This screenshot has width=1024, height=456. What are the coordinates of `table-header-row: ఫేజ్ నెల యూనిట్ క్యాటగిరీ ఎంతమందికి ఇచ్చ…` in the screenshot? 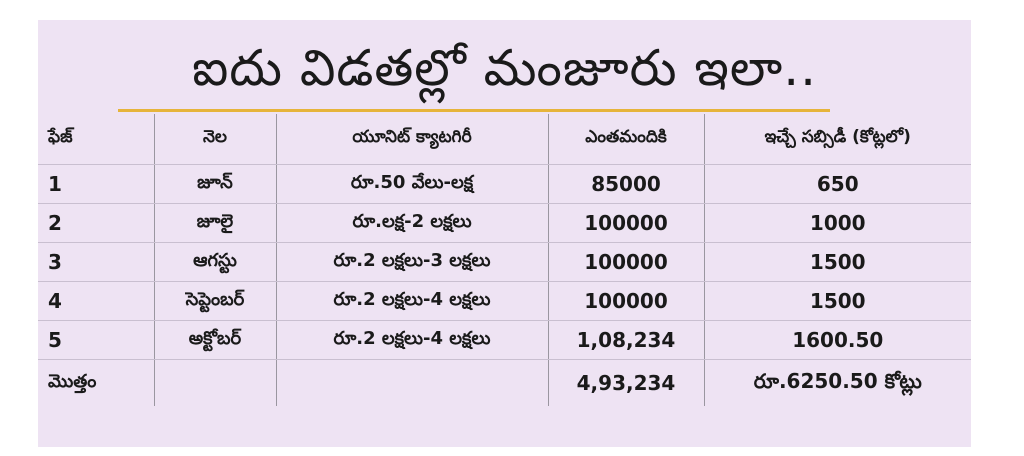 It's located at (504, 139).